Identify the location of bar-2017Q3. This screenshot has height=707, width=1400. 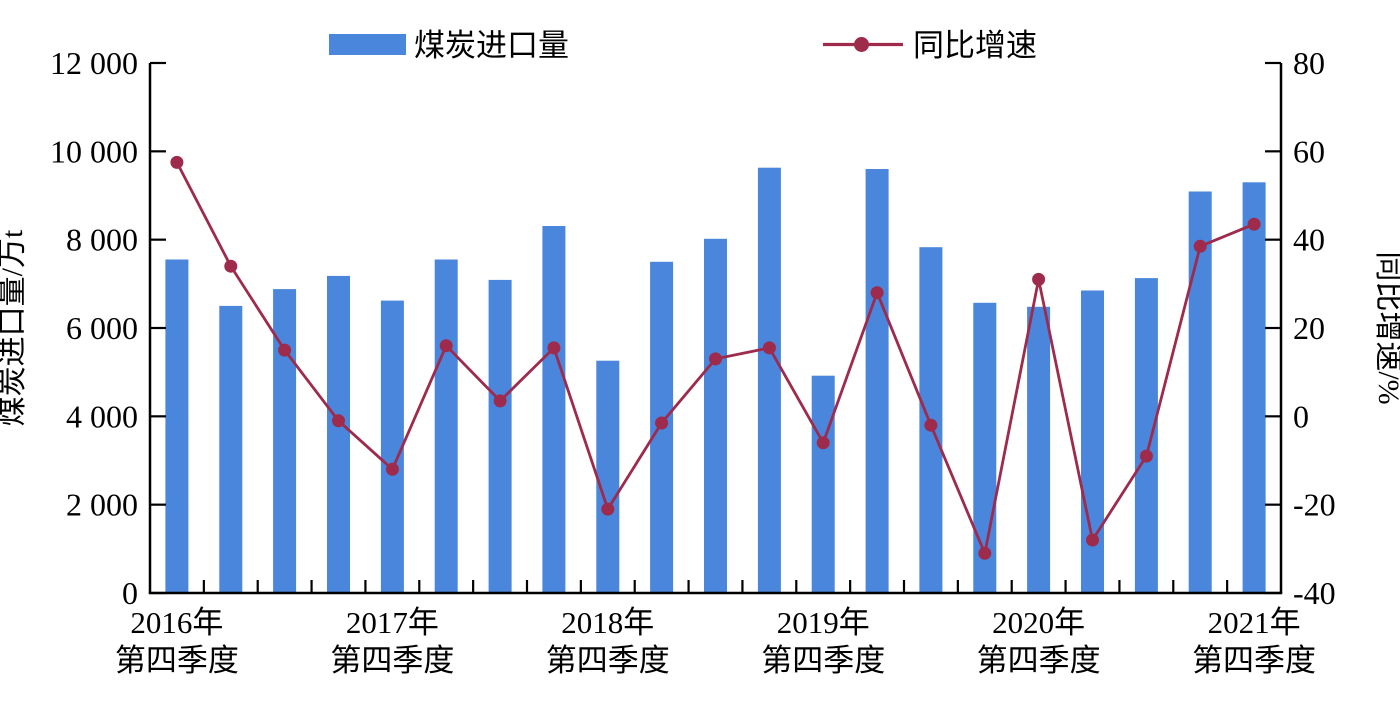
(338, 434).